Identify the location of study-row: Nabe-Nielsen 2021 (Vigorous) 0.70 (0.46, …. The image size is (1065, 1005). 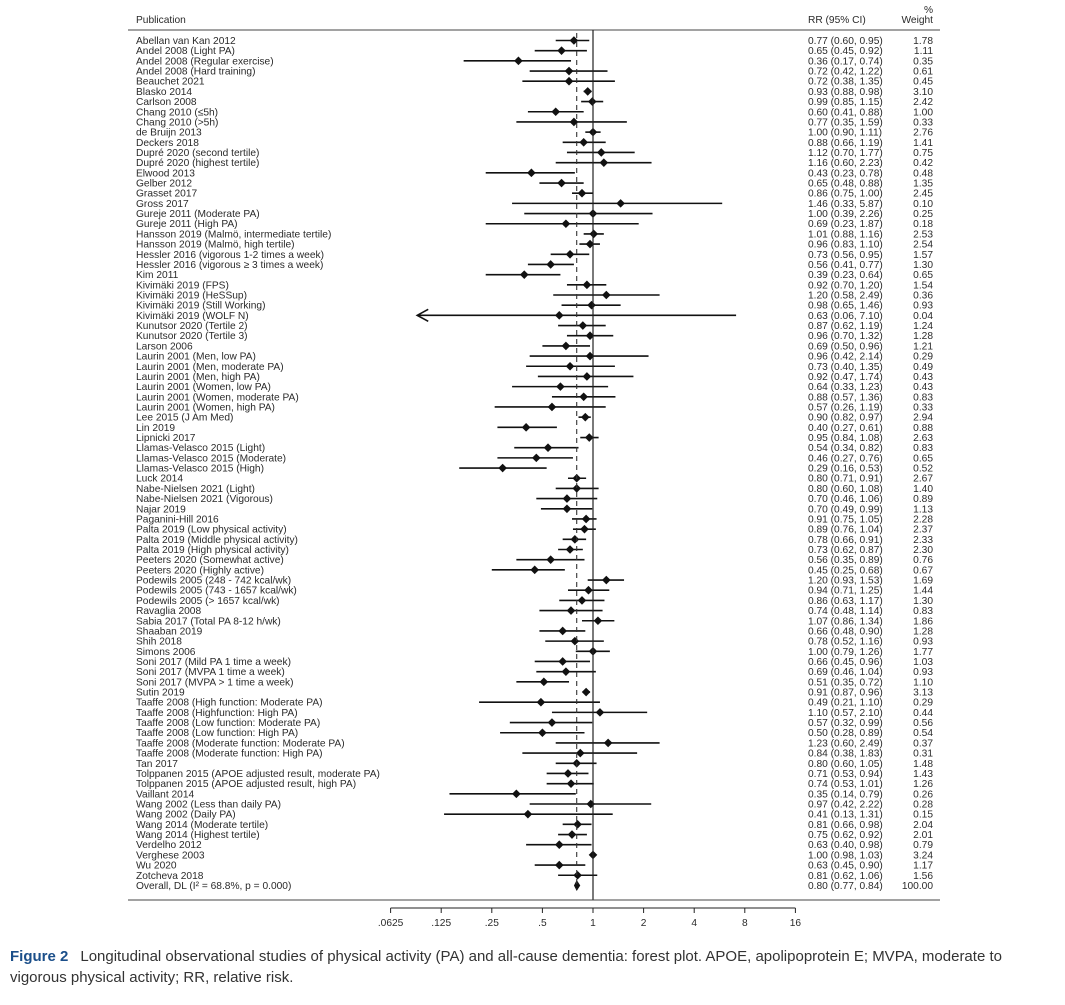
(534, 499).